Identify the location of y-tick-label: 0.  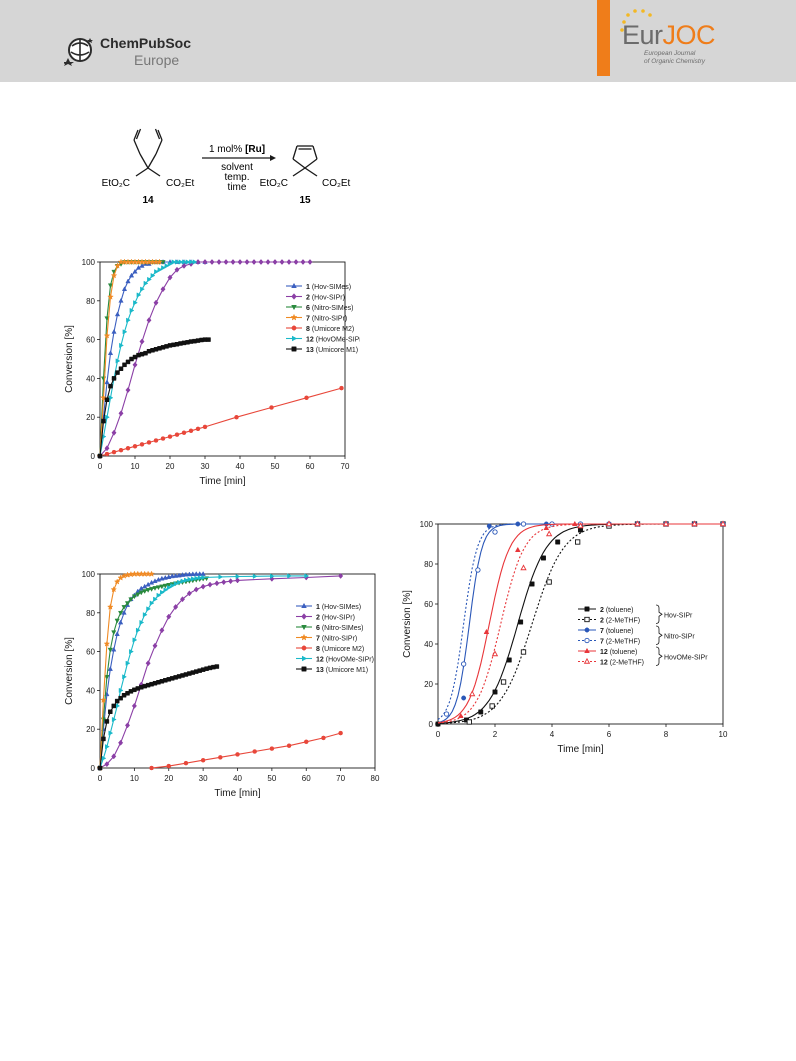
(93, 456).